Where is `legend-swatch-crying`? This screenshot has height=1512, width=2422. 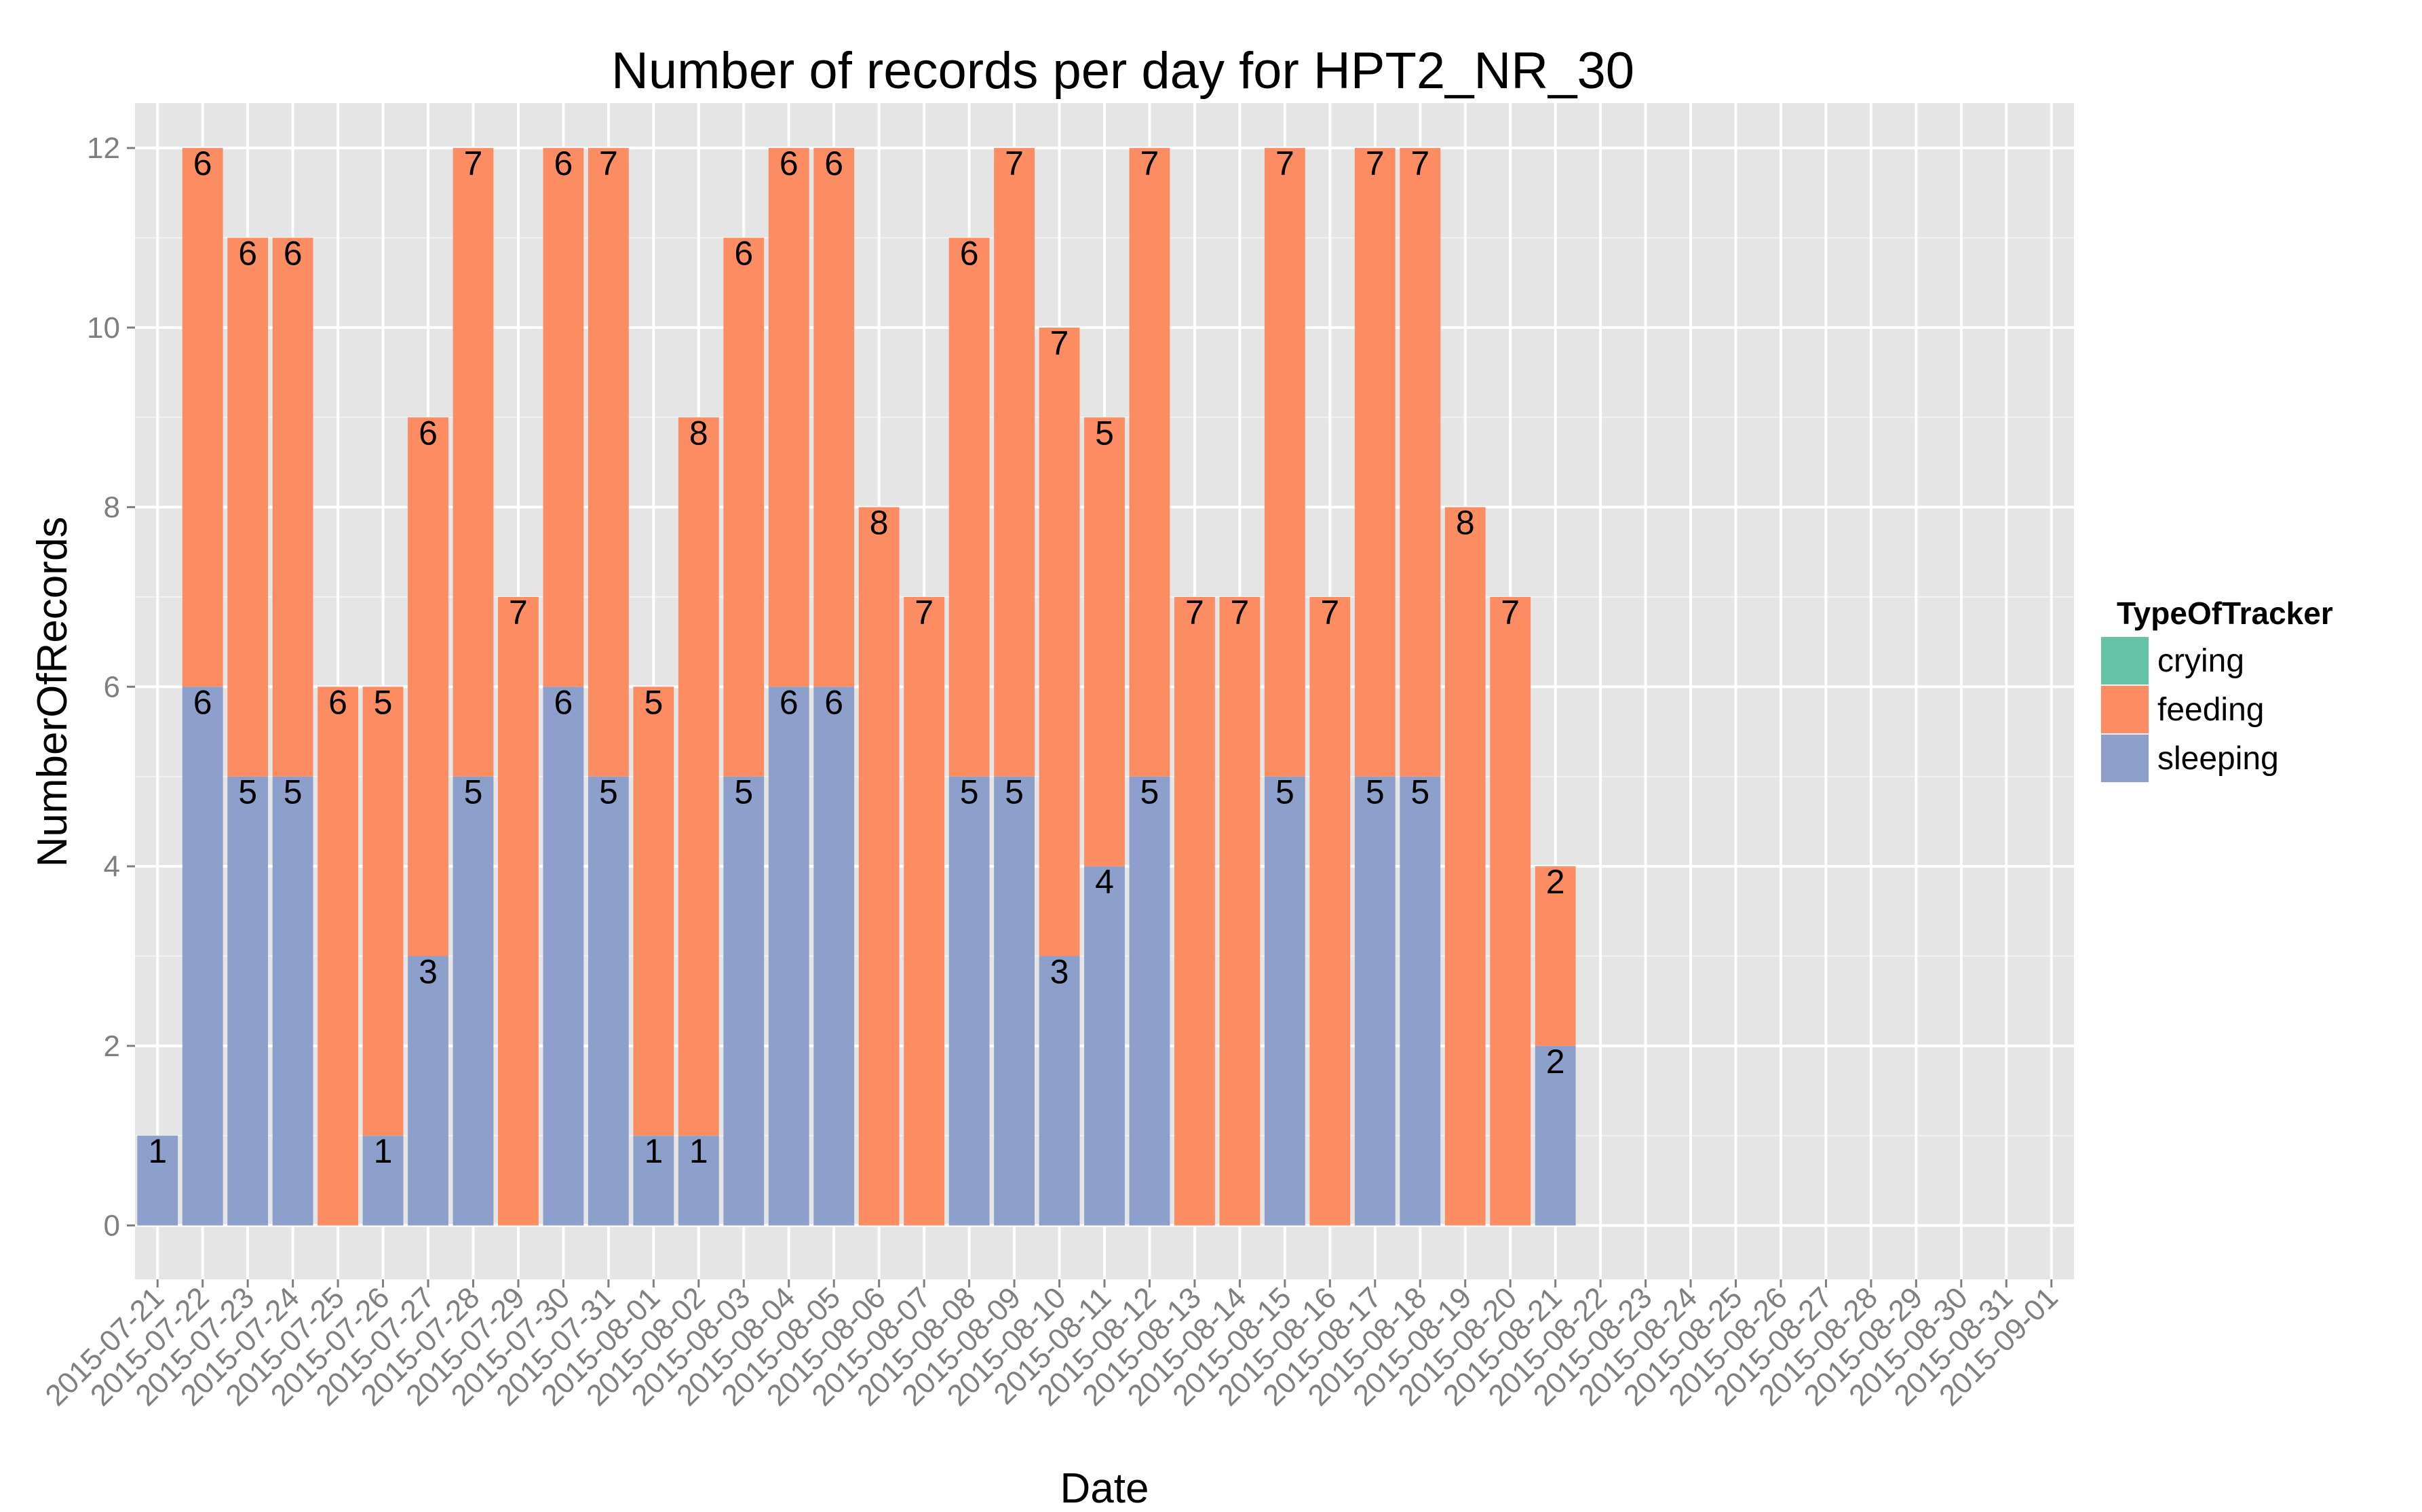
legend-swatch-crying is located at coordinates (2125, 661).